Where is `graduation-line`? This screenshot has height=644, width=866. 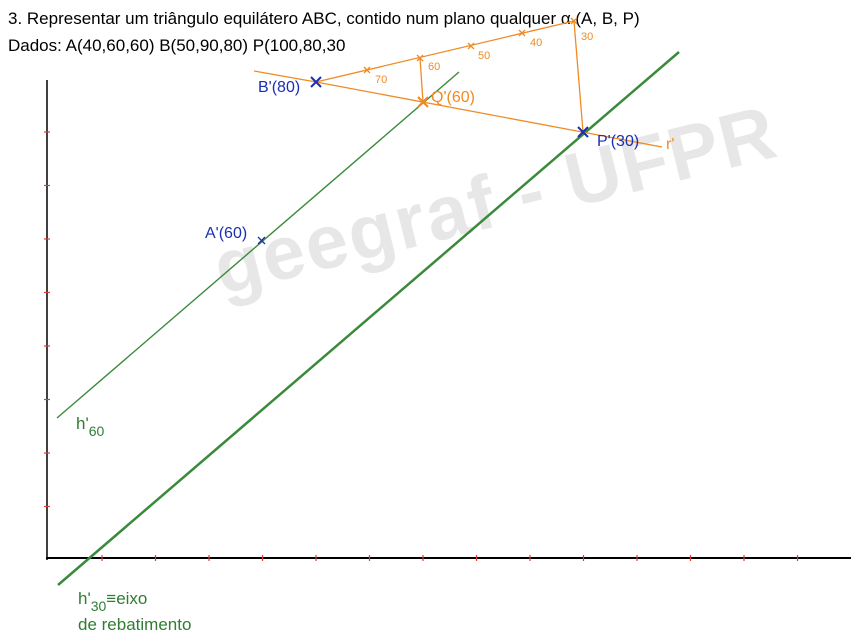
graduation-line is located at coordinates (445, 51).